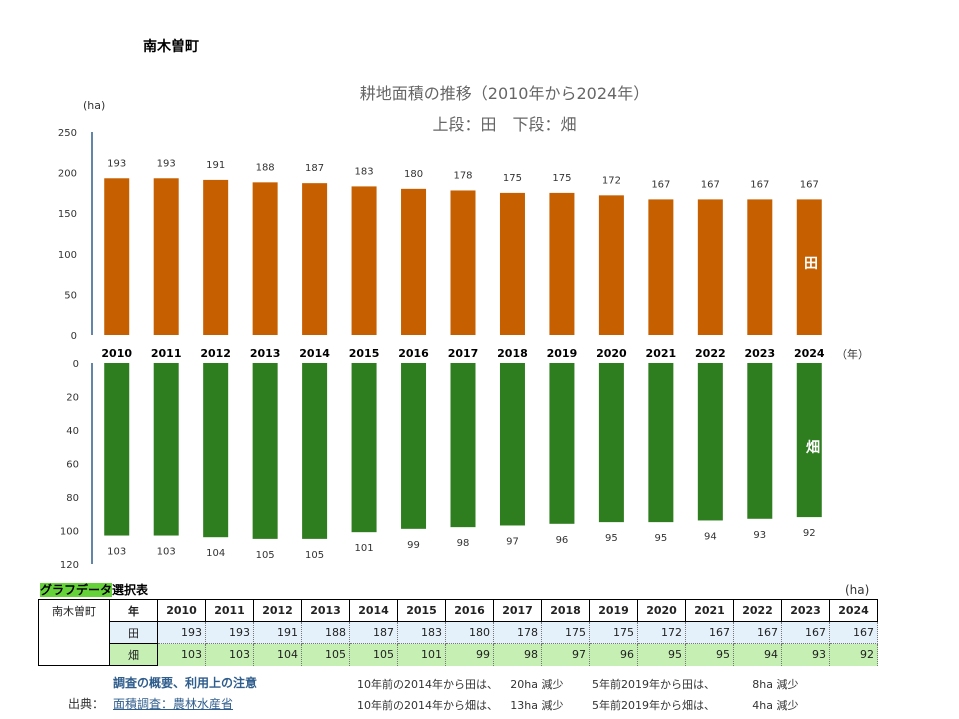 Image resolution: width=959 pixels, height=719 pixels. What do you see at coordinates (72, 431) in the screenshot?
I see `upland-y-tick-label: 40` at bounding box center [72, 431].